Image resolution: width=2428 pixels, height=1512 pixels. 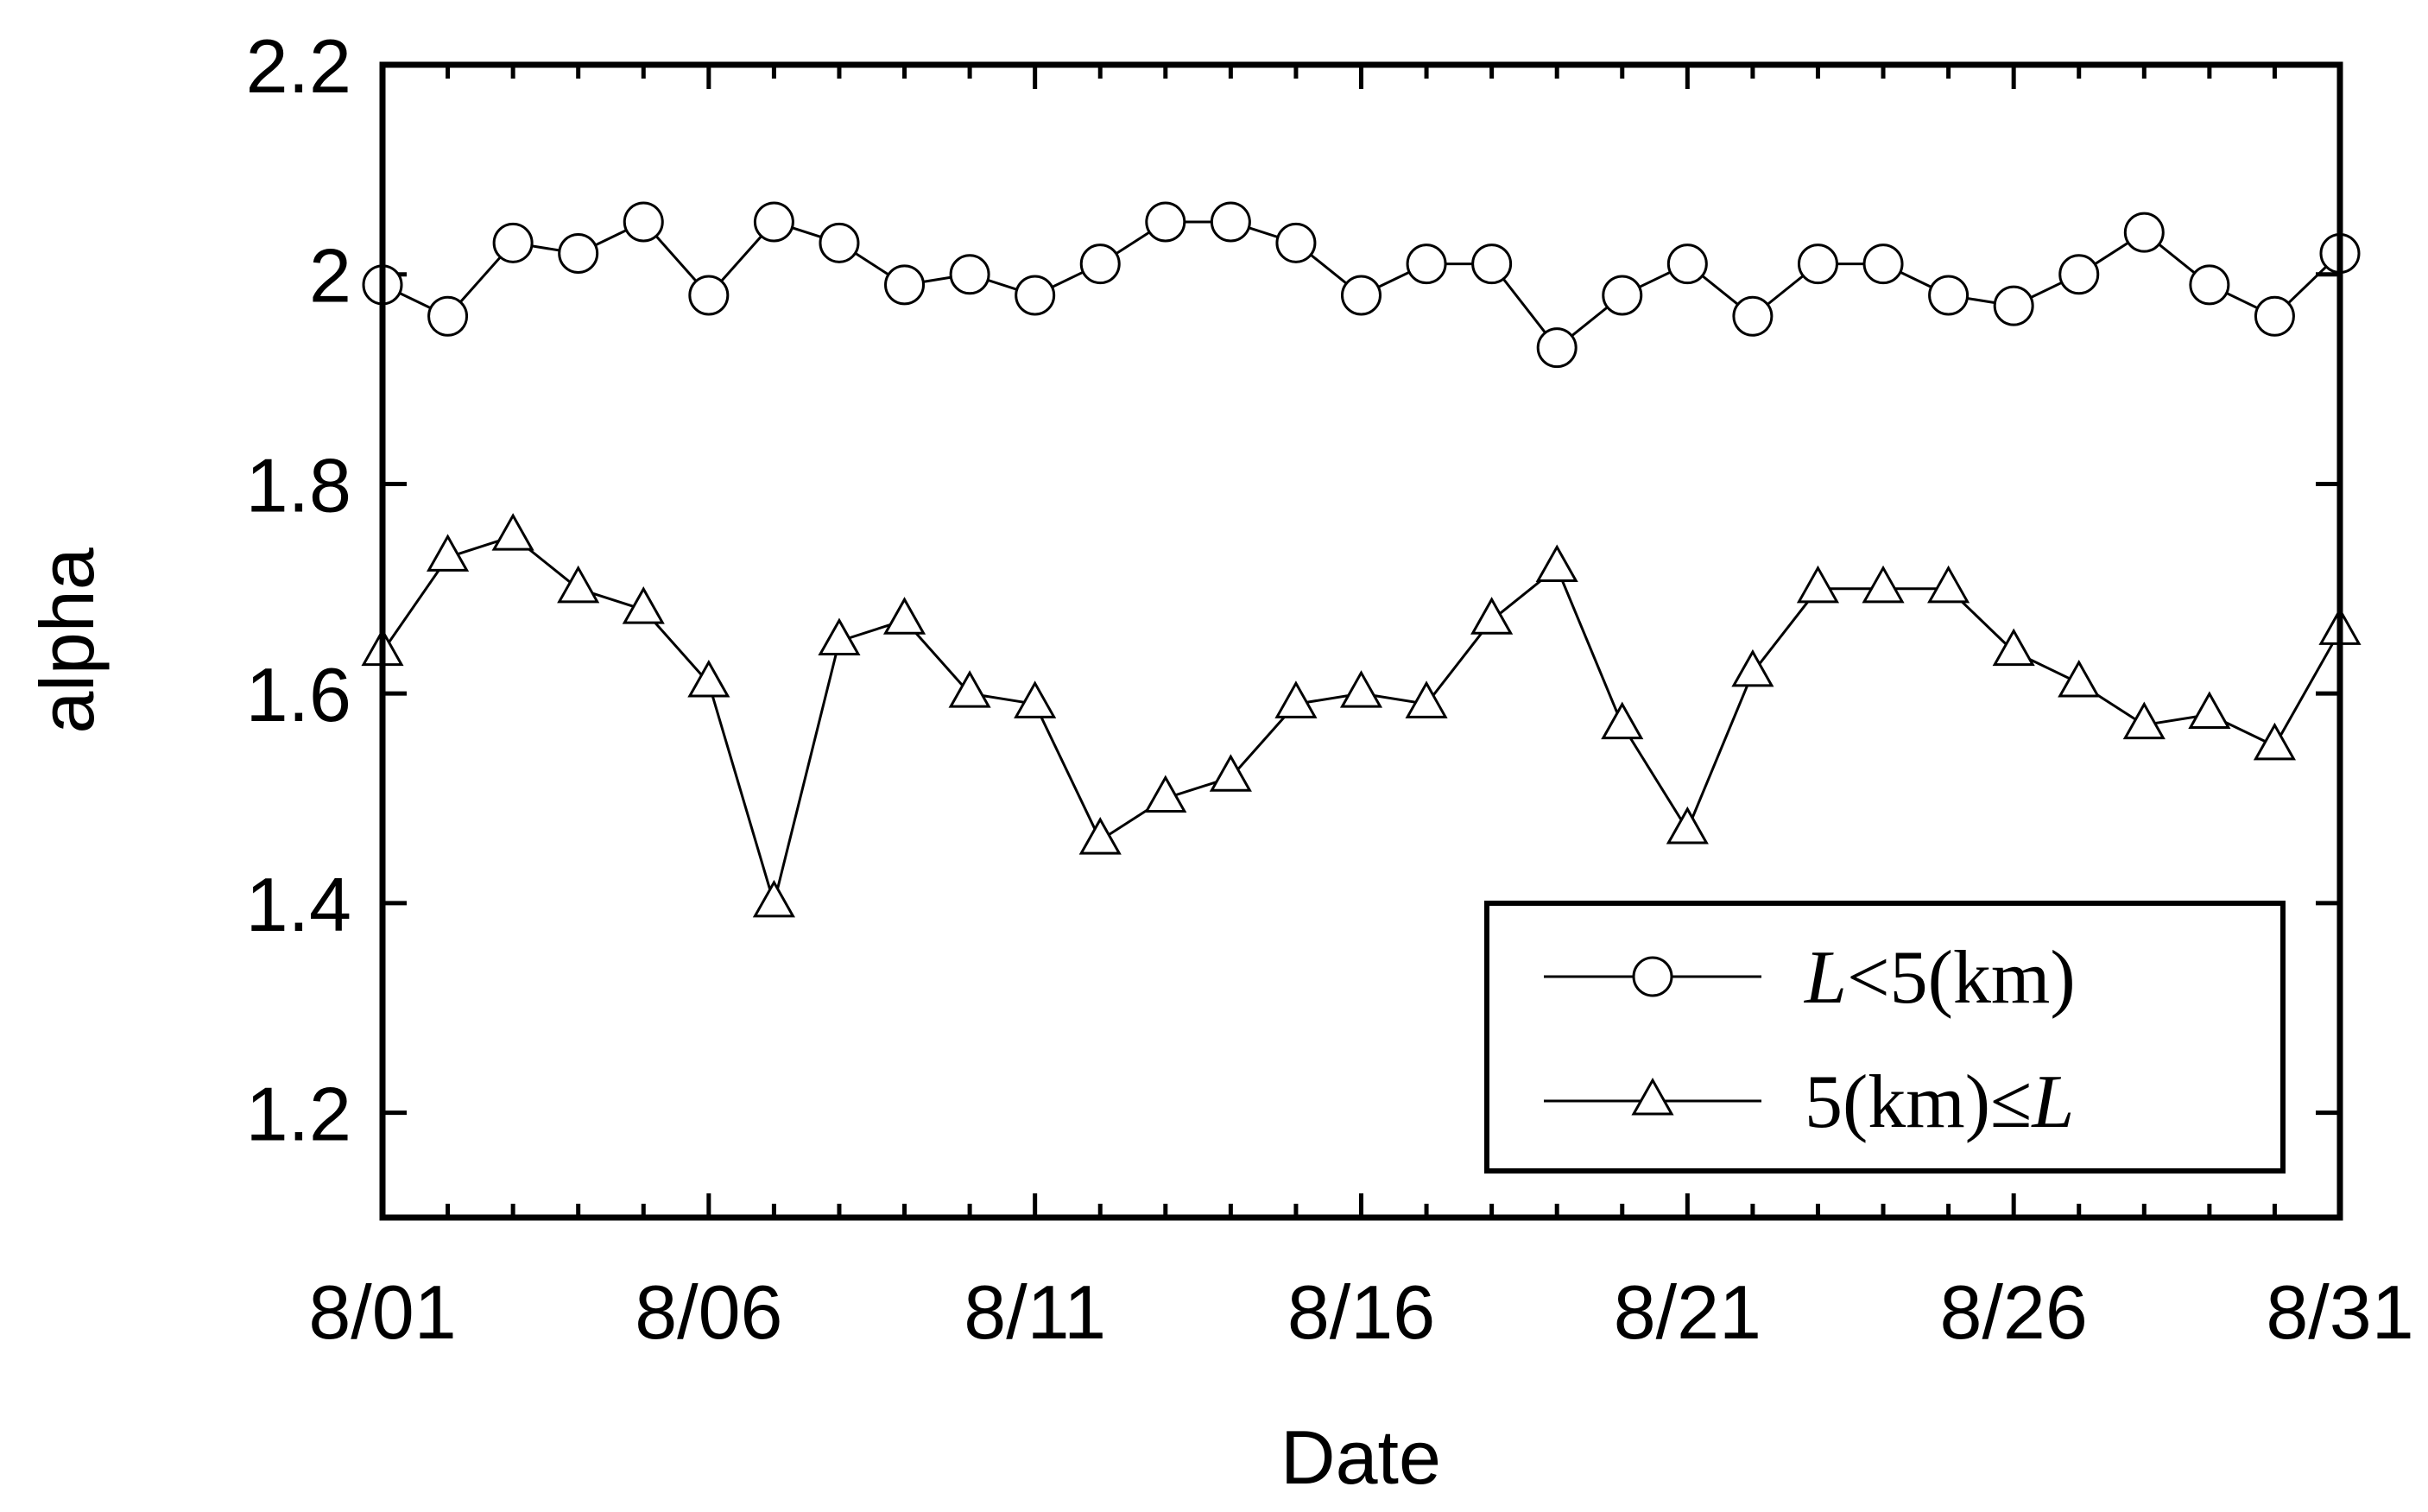 What do you see at coordinates (1360, 1457) in the screenshot?
I see `x-axis-label: Date` at bounding box center [1360, 1457].